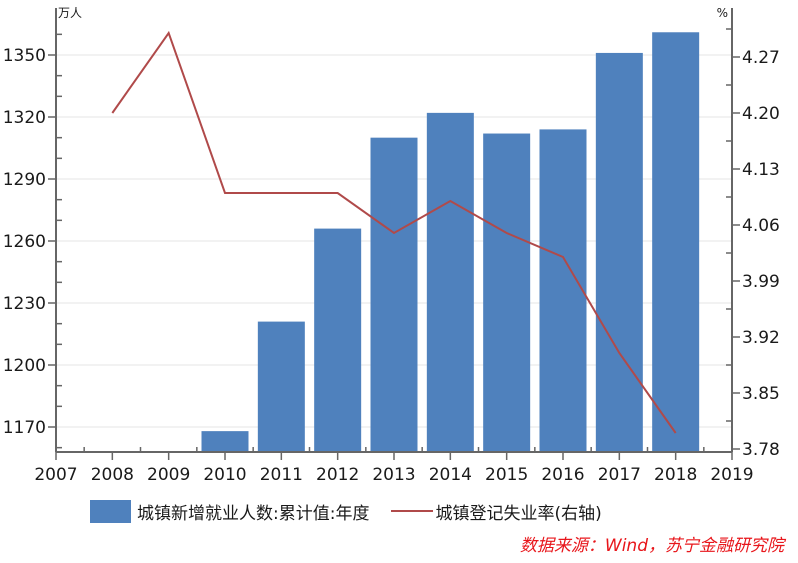 Image resolution: width=798 pixels, height=563 pixels. Describe the element at coordinates (253, 513) in the screenshot. I see `legend-bar-label: 城镇新增就业人数:累计值:年度` at that location.